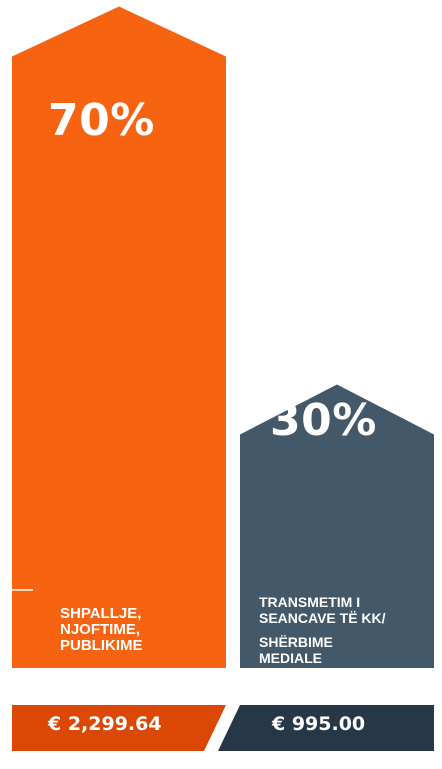  What do you see at coordinates (310, 602) in the screenshot?
I see `bar2-category-line: TRANSMETIM I` at bounding box center [310, 602].